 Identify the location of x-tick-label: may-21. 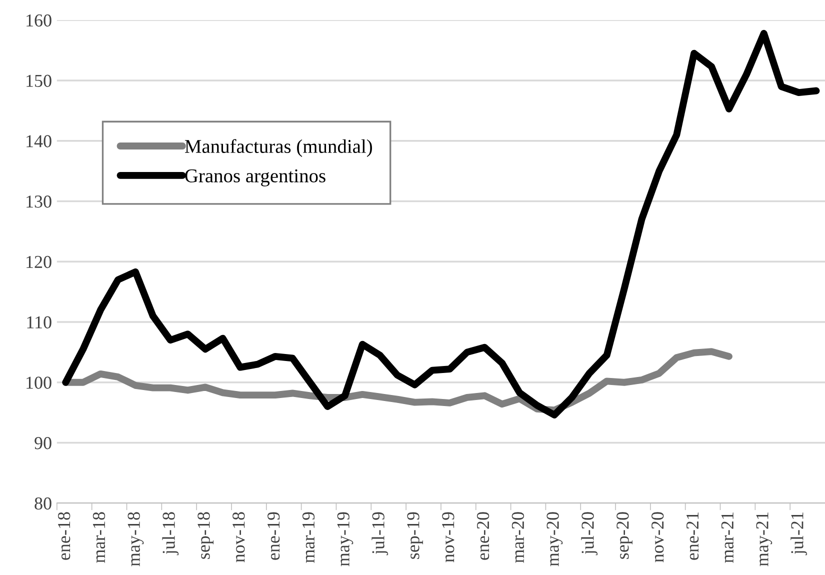
(764, 539).